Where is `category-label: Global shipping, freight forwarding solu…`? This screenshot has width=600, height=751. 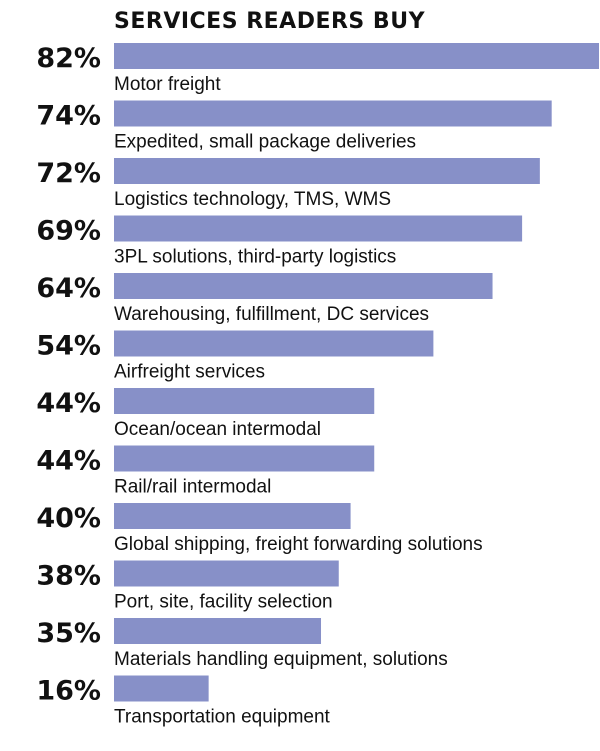
category-label: Global shipping, freight forwarding solu… is located at coordinates (298, 544).